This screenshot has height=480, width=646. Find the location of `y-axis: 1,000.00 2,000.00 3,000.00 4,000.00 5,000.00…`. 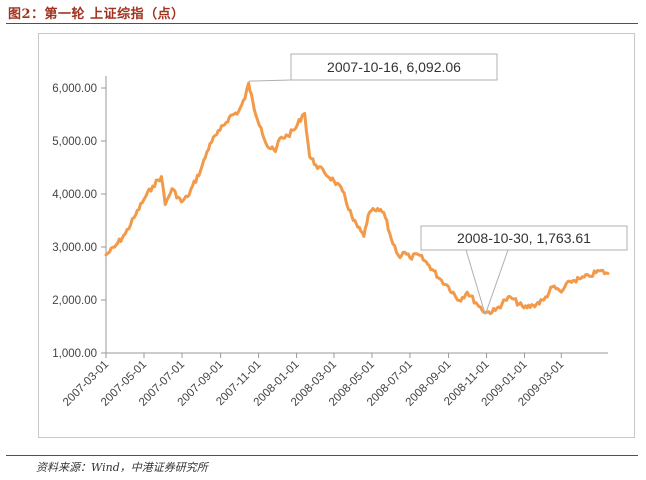

y-axis: 1,000.00 2,000.00 3,000.00 4,000.00 5,000.00… is located at coordinates (79, 218).